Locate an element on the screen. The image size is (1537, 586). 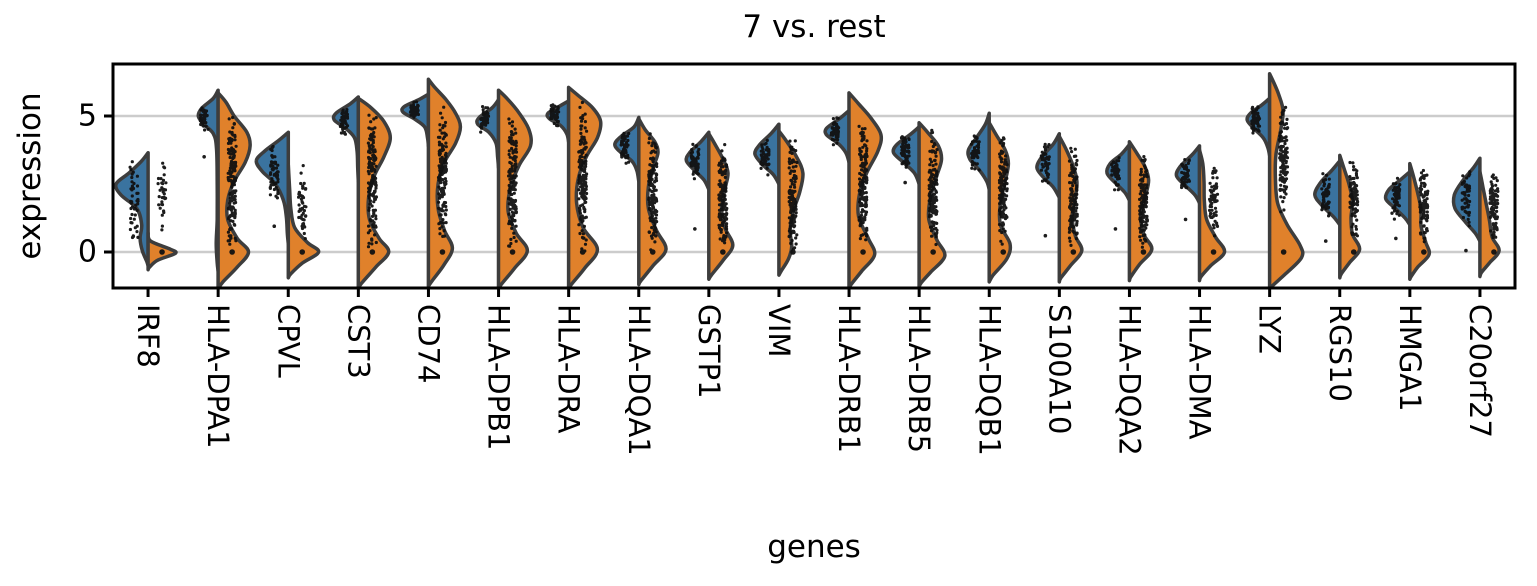
dot-strip-rest-HLA-DQA1 is located at coordinates (653, 193).